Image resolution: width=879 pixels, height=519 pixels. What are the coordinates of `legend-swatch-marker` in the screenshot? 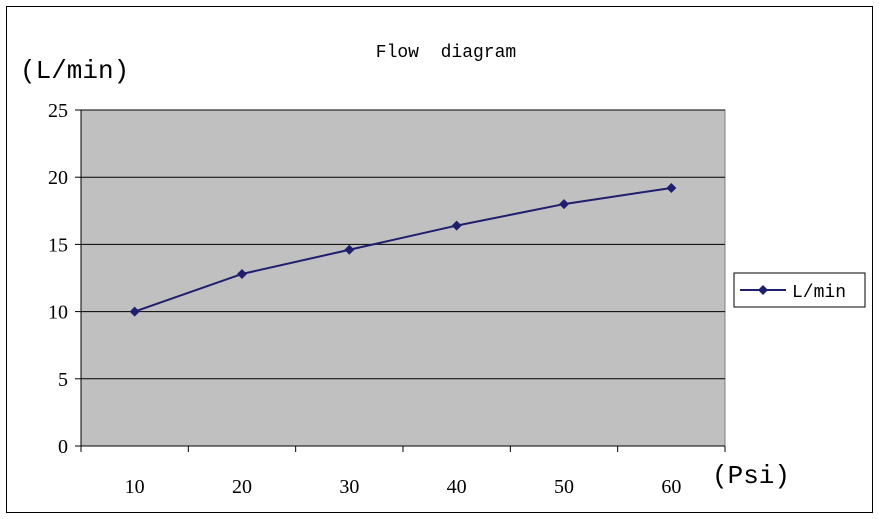 It's located at (763, 290).